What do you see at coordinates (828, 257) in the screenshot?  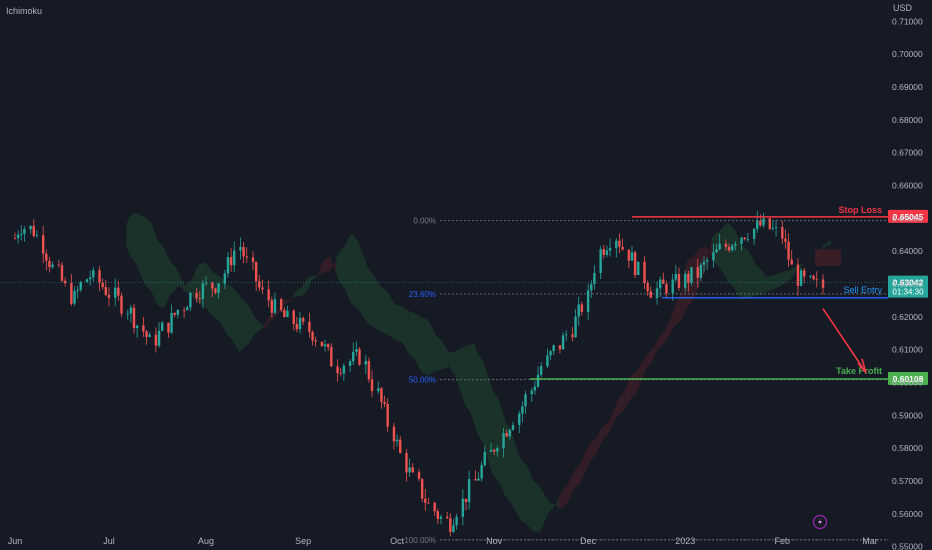 I see `future-cloud` at bounding box center [828, 257].